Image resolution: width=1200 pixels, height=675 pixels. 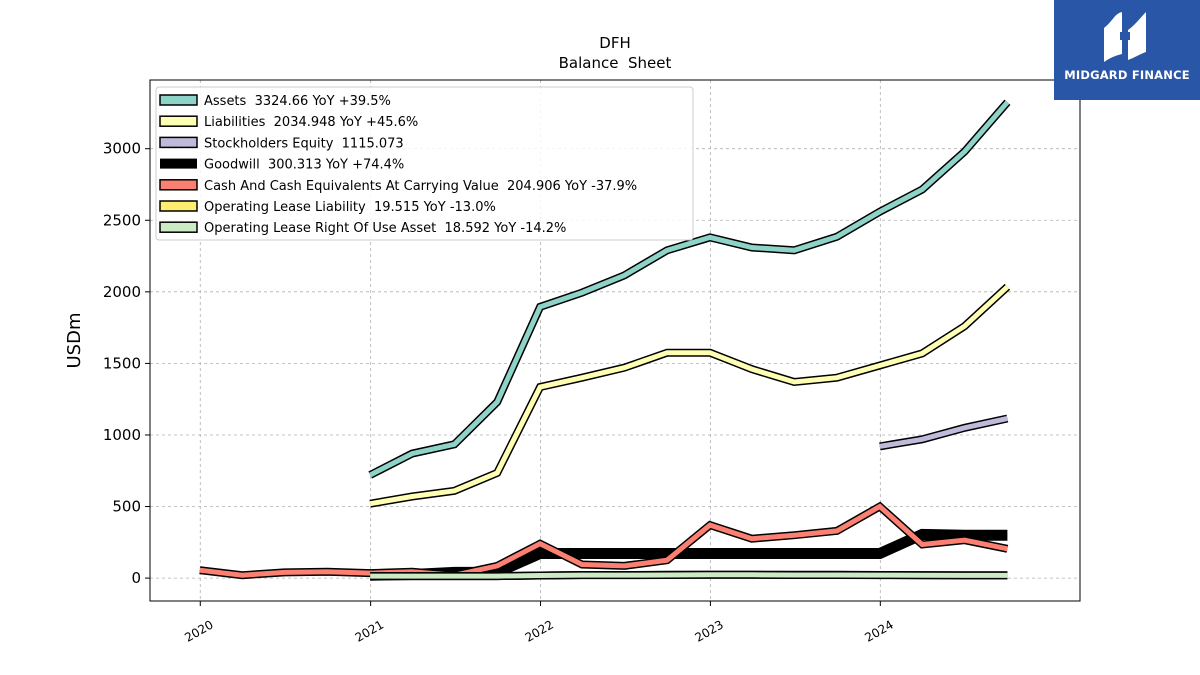 I want to click on legend-box, so click(x=424, y=163).